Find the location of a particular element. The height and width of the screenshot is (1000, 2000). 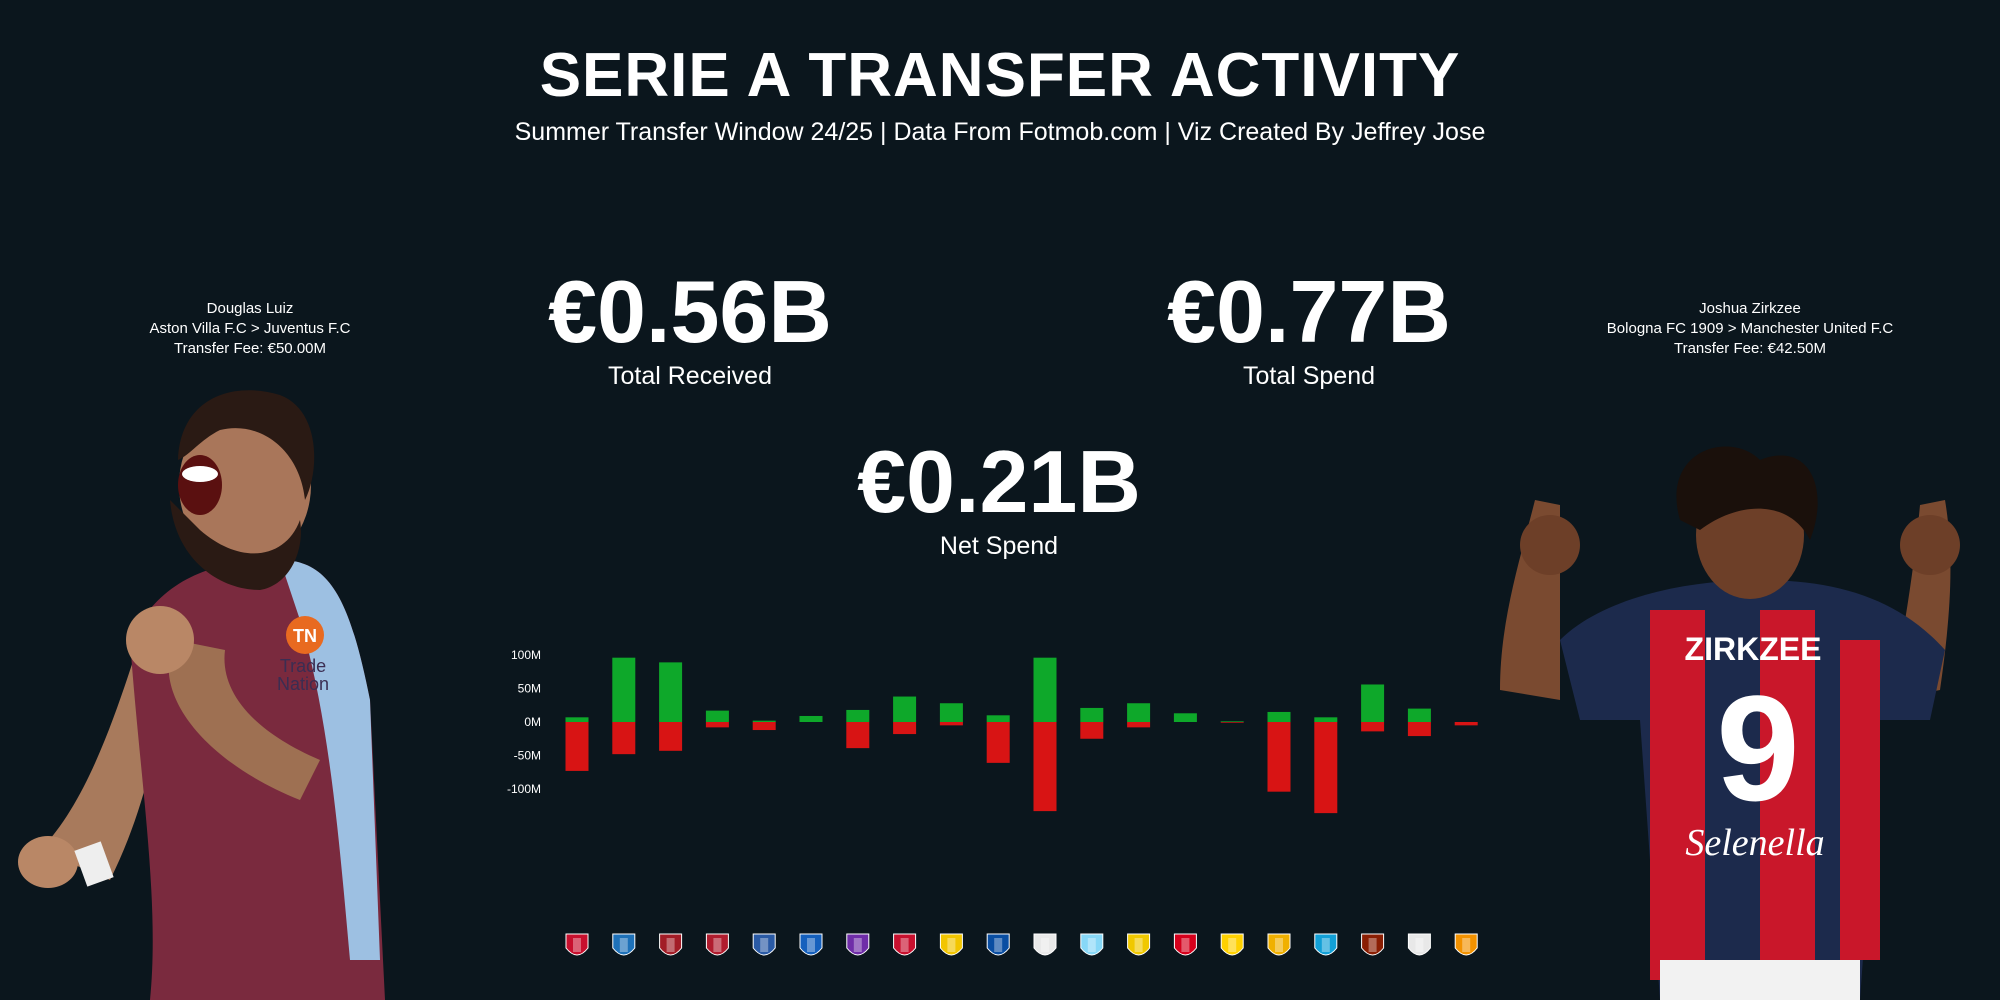

bar-received-roma is located at coordinates (1279, 716).